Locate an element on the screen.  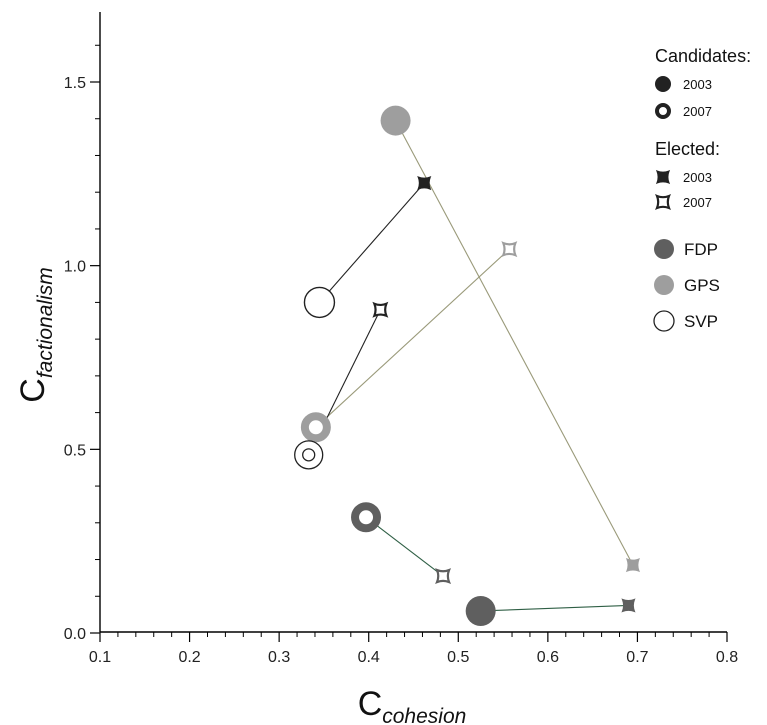
x-tick-label: 0.8 is located at coordinates (727, 657).